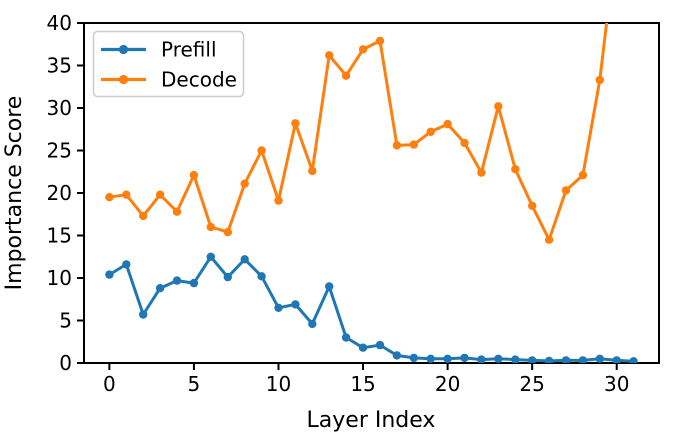 The width and height of the screenshot is (674, 443). I want to click on x-tick-label: 30, so click(616, 384).